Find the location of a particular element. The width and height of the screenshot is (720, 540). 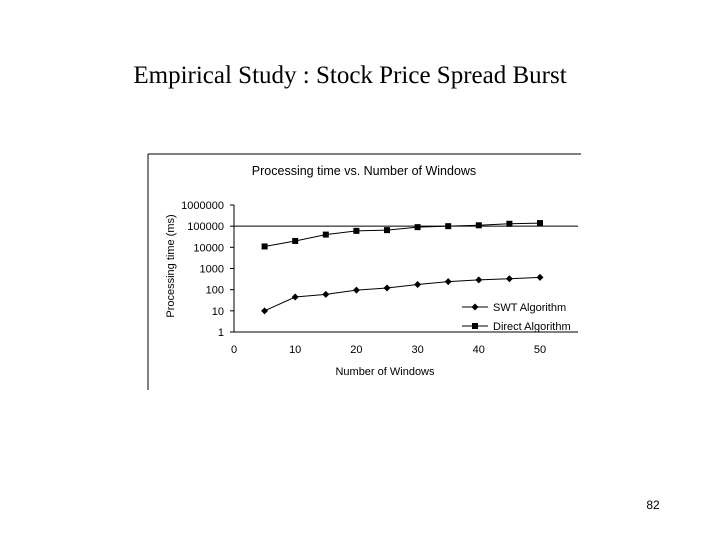

y-tick-label: 100 is located at coordinates (215, 291).